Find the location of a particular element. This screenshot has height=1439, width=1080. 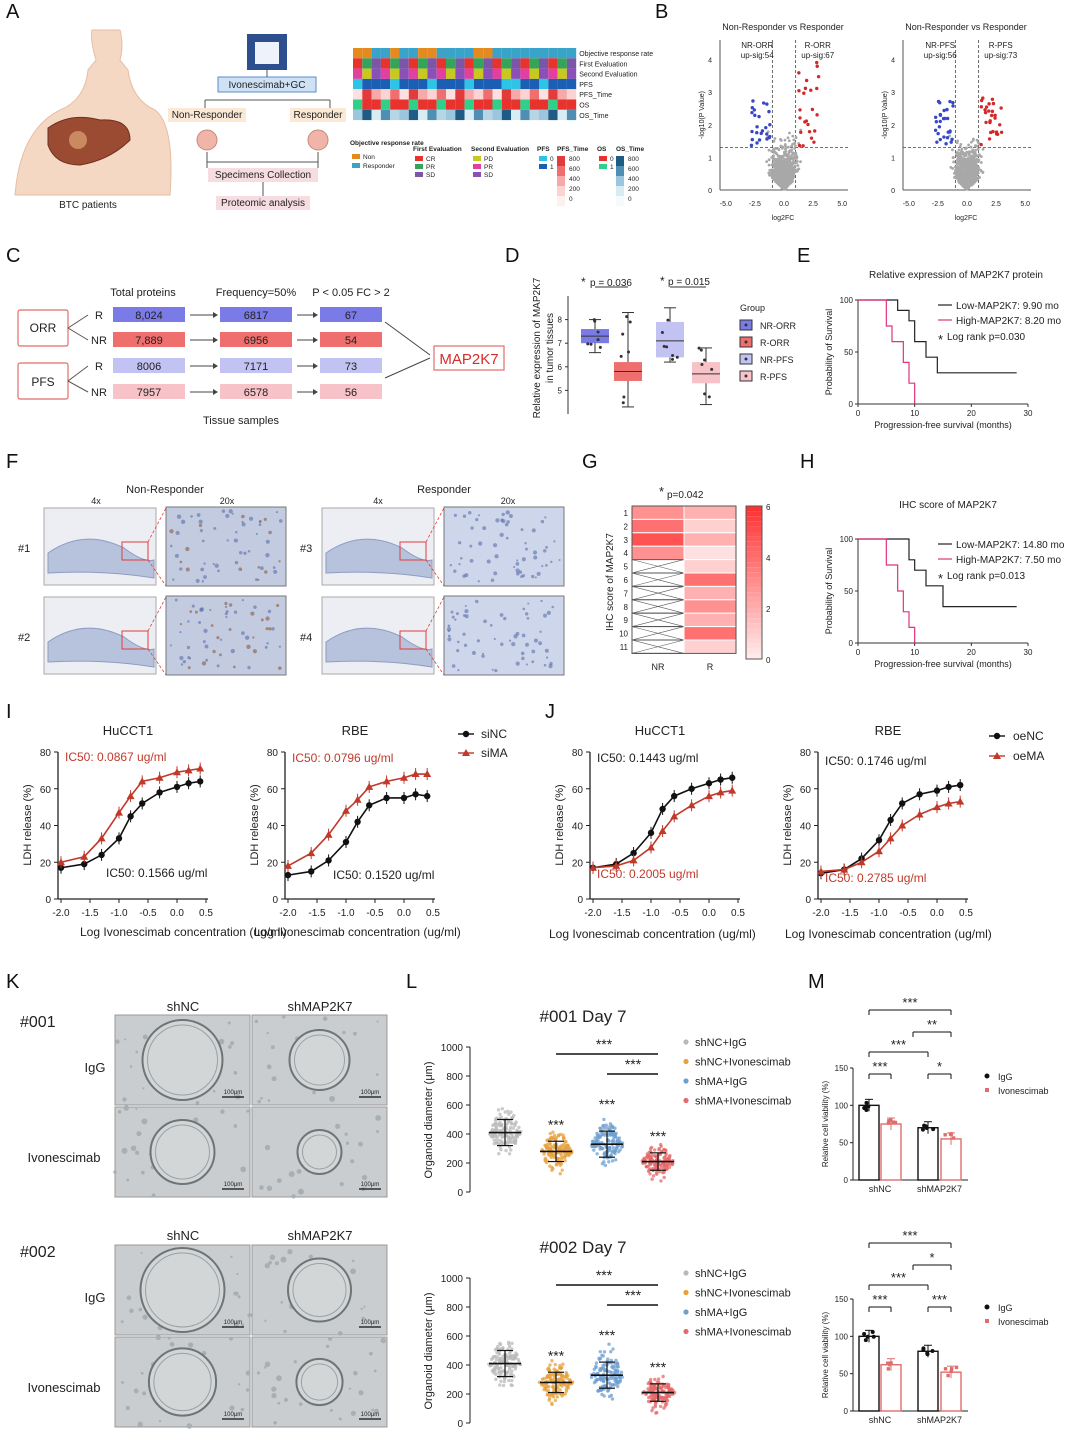

branch-line is located at coordinates (78, 321).